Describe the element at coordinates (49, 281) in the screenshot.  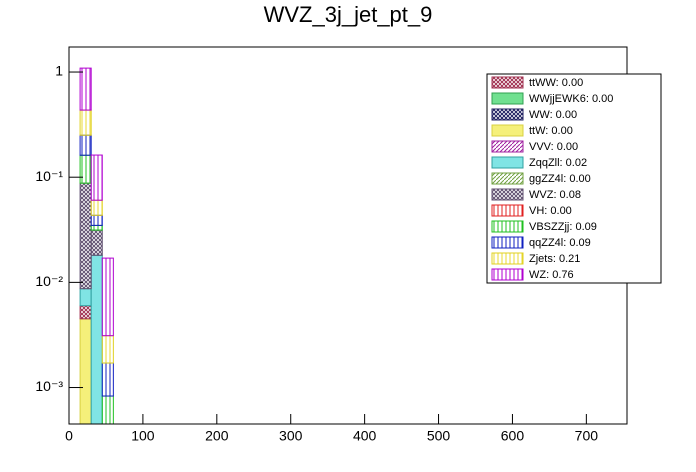
I see `y-tick-label: 10⁻²` at that location.